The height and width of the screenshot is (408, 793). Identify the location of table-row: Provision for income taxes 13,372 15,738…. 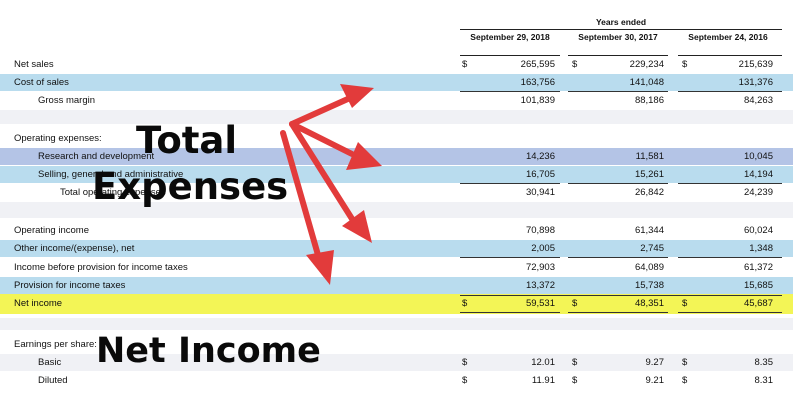
(396, 285).